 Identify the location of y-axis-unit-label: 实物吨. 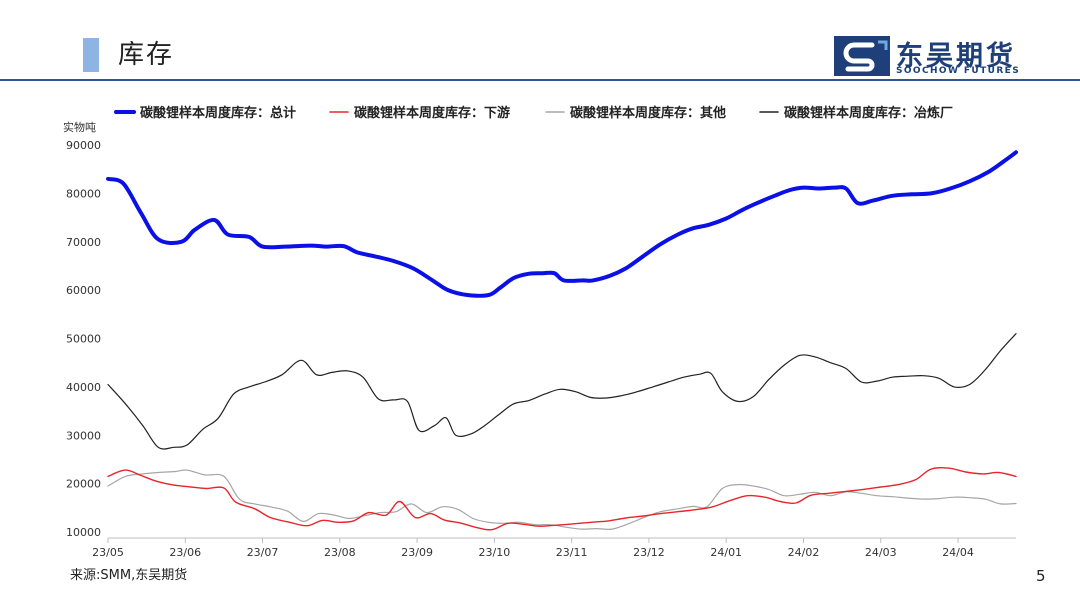
(79, 127).